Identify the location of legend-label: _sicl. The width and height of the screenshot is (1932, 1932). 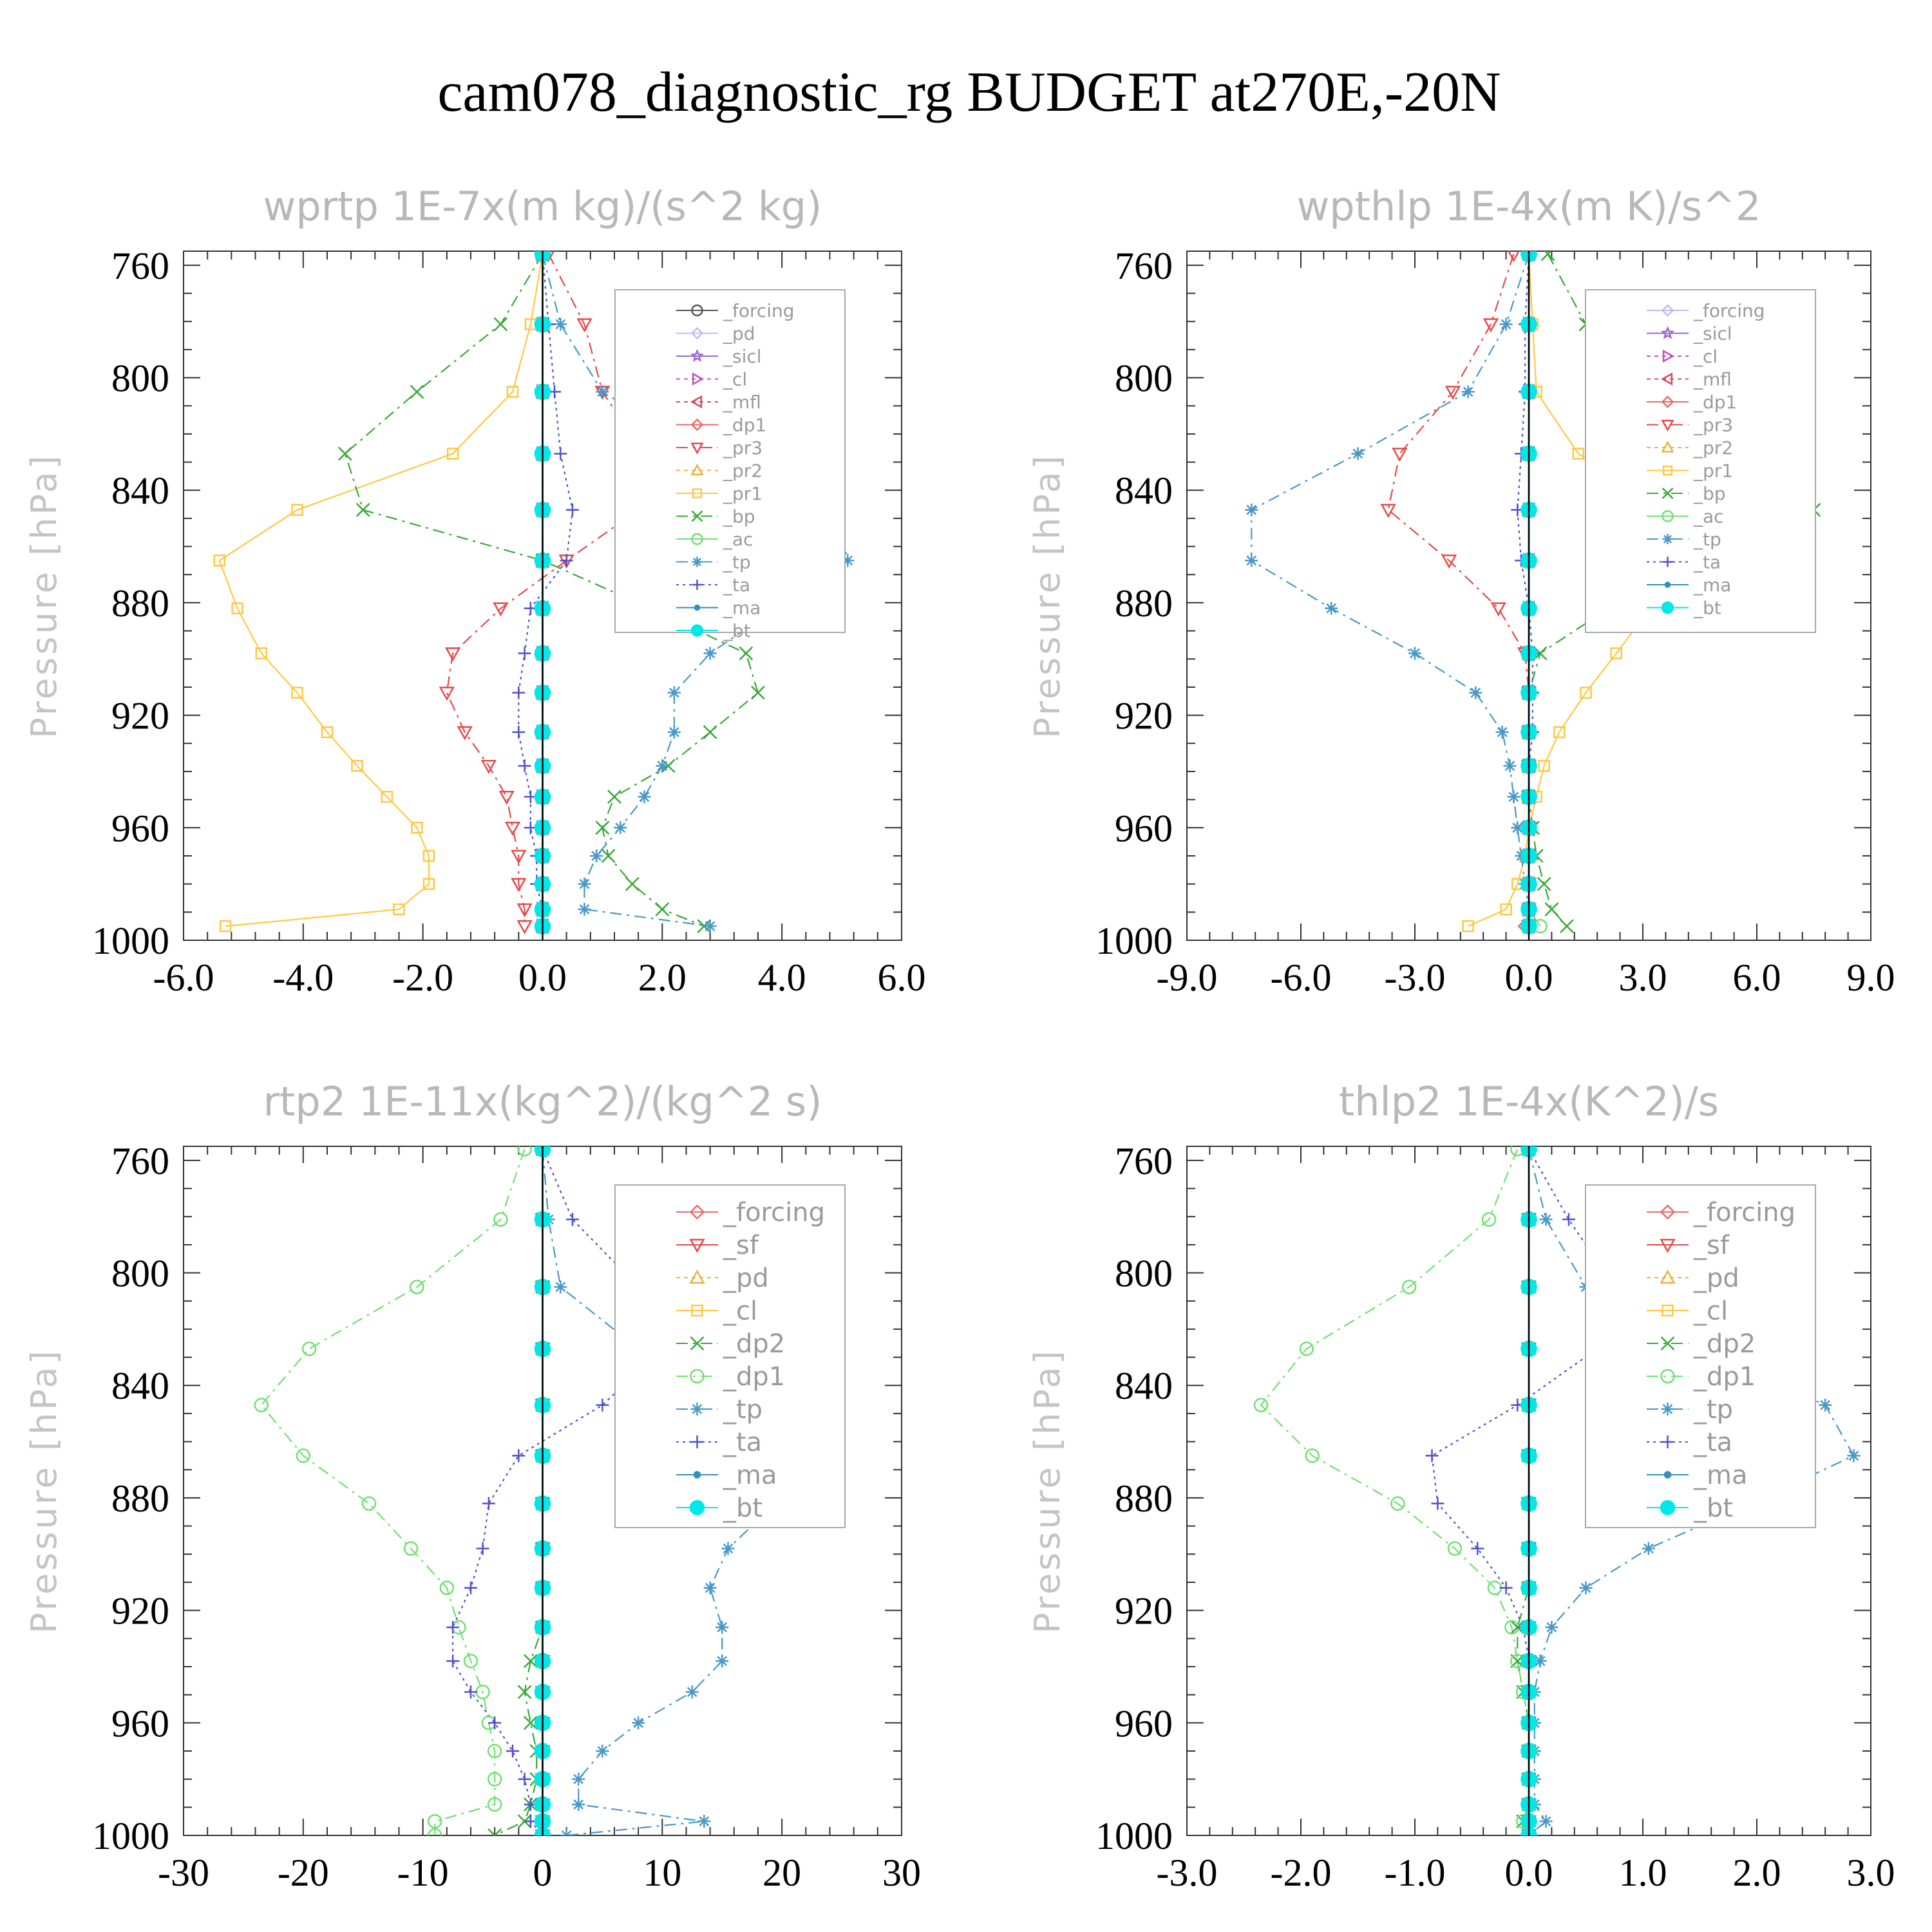
(743, 356).